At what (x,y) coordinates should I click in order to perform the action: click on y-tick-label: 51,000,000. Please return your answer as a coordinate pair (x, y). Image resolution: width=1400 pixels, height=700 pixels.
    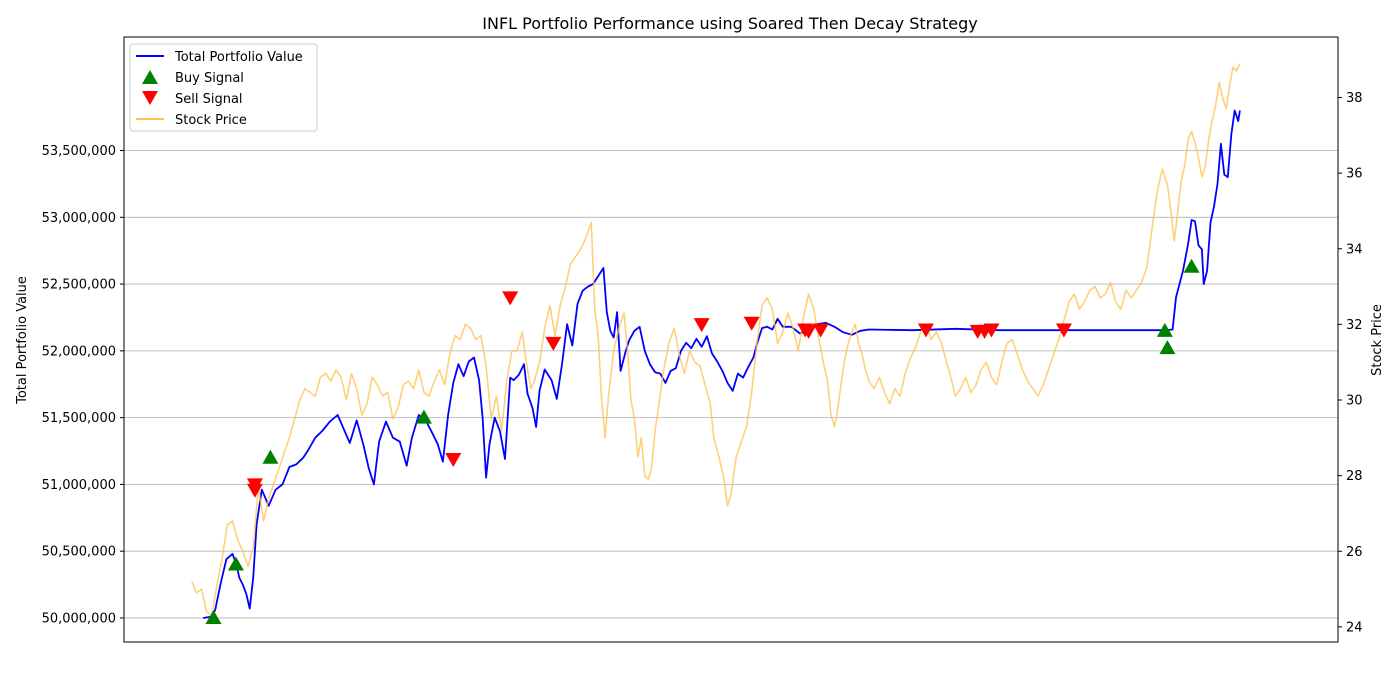
    Looking at the image, I should click on (79, 485).